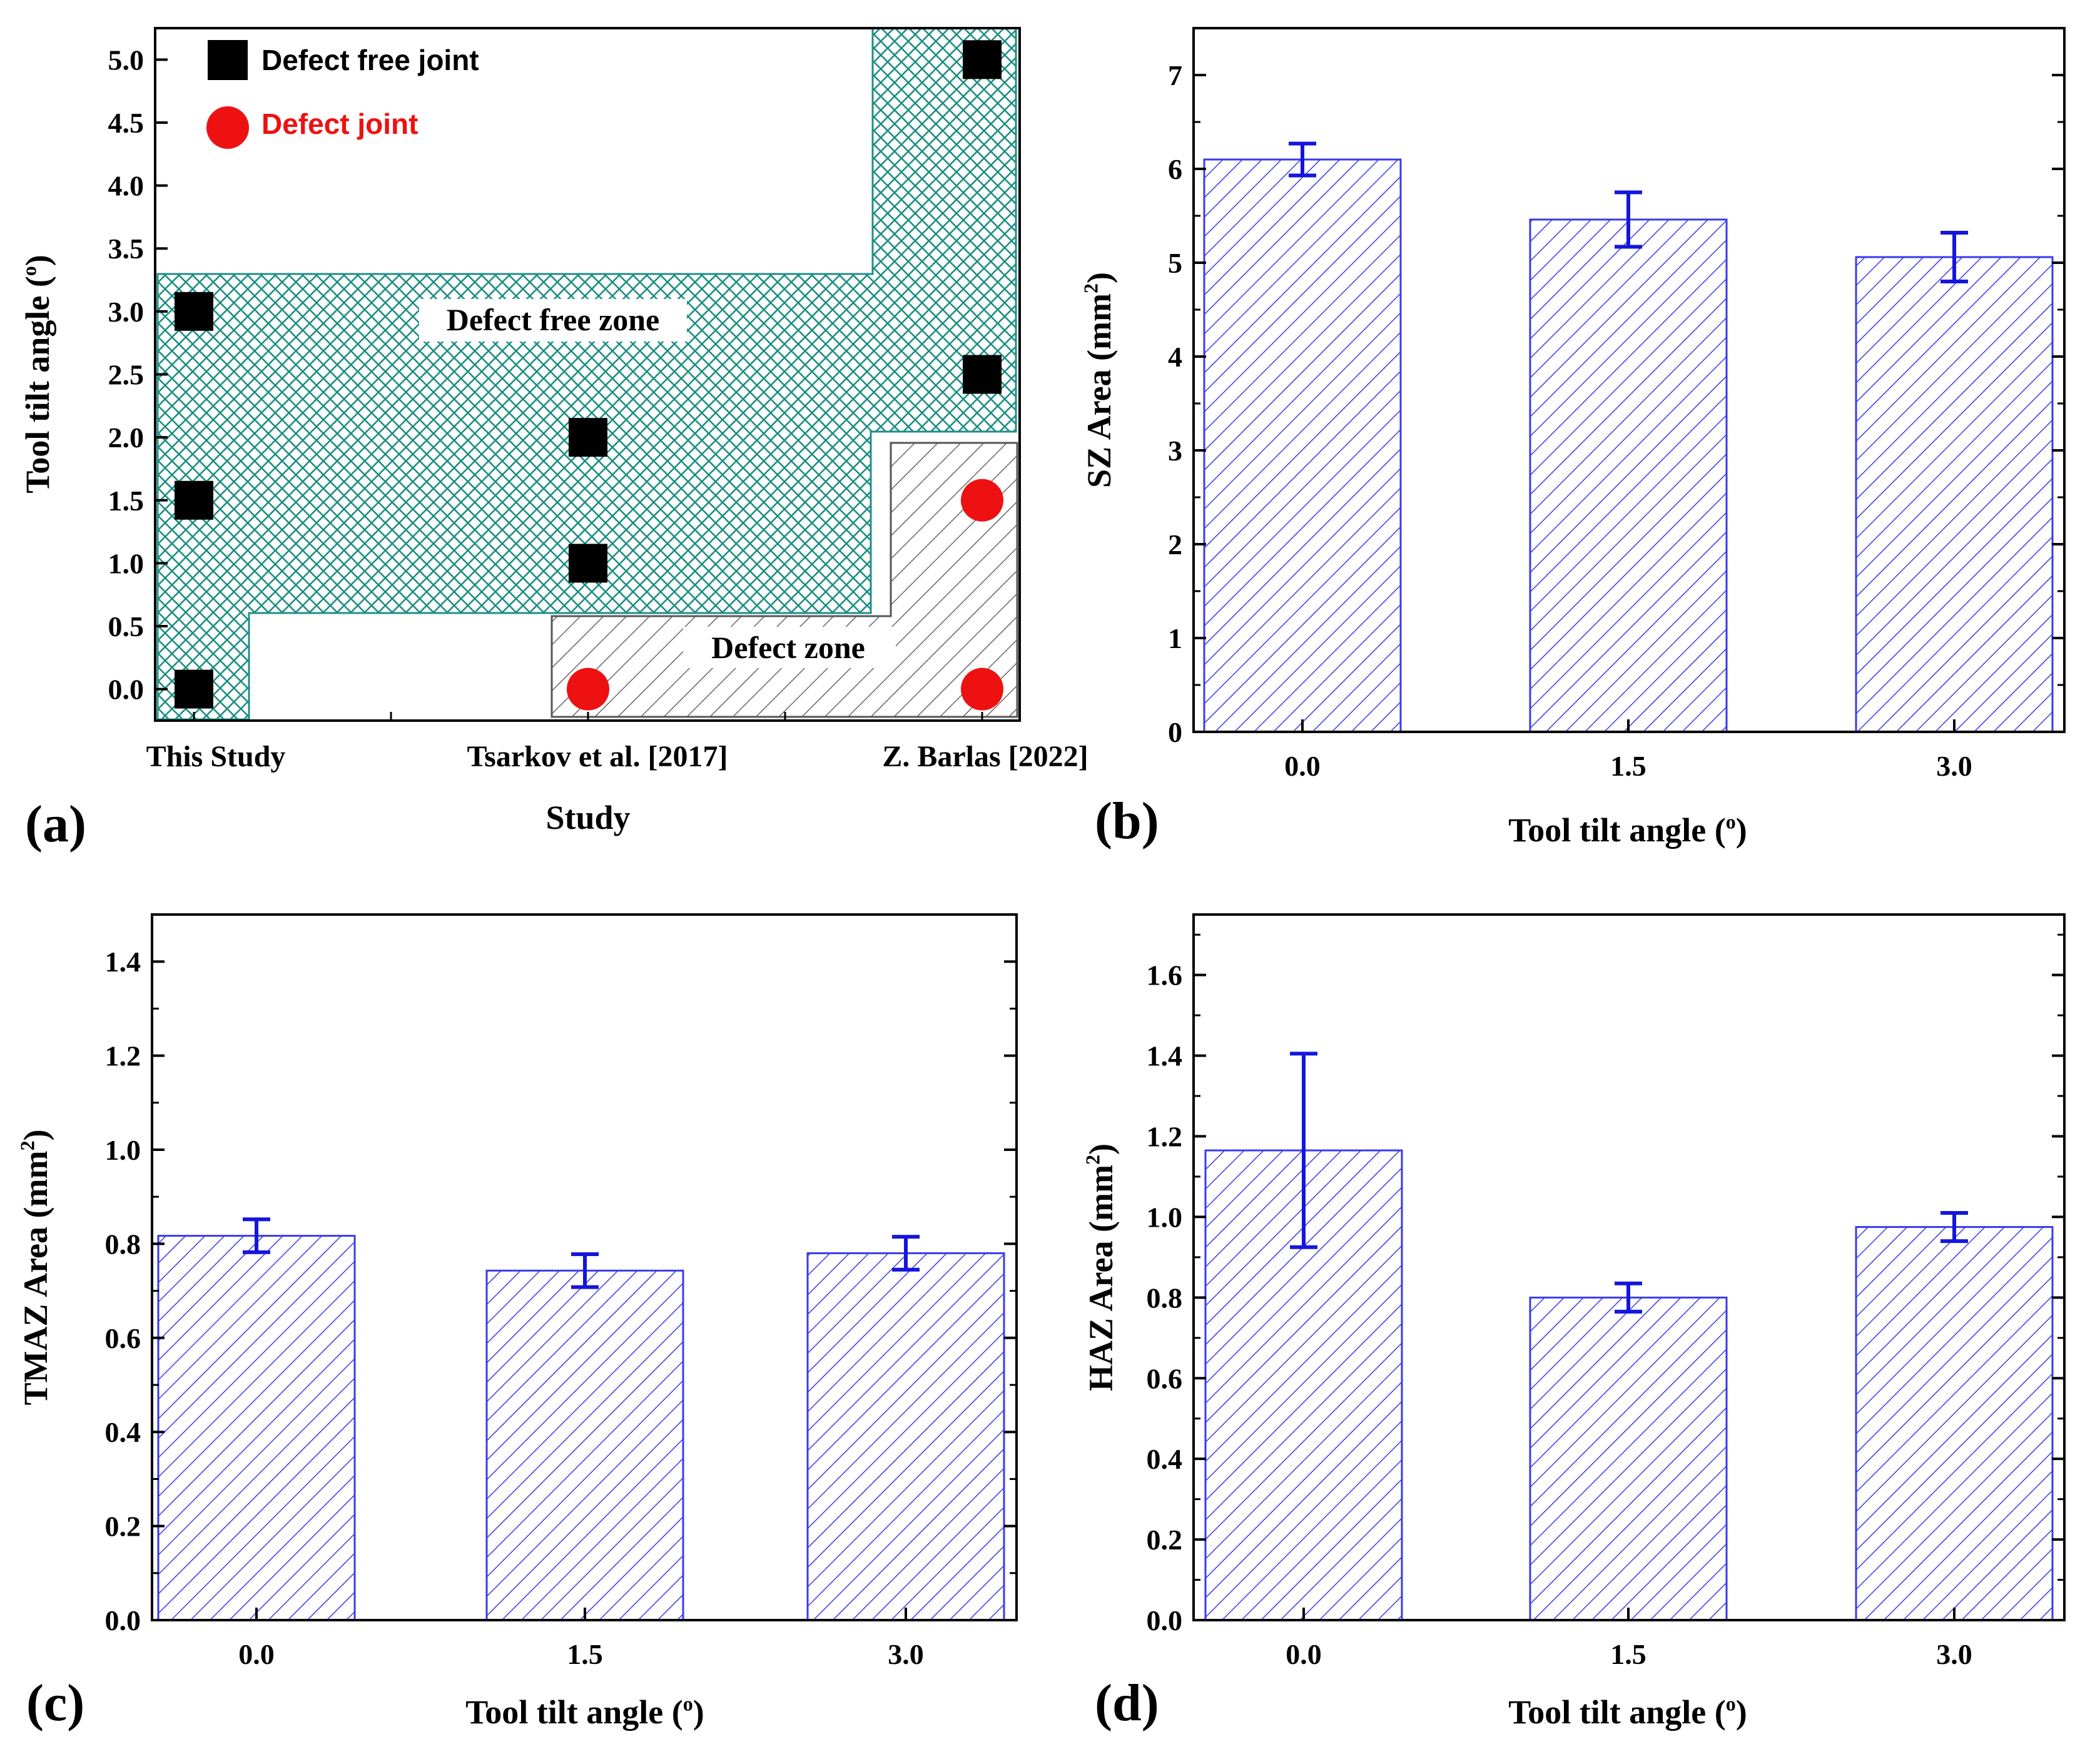  I want to click on y-tick-label: 3, so click(1175, 451).